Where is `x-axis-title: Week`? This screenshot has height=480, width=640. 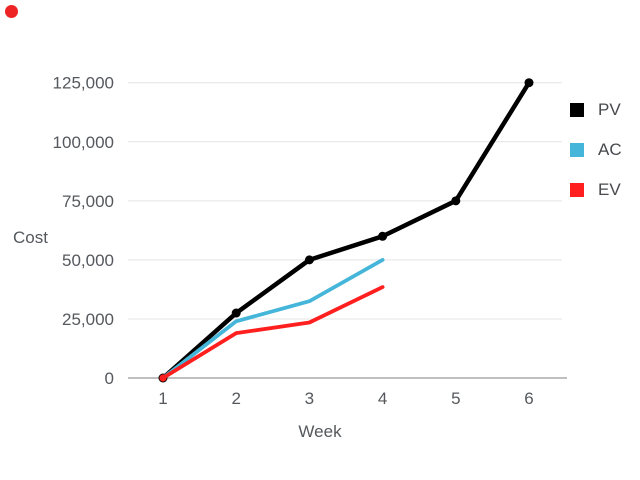
x-axis-title: Week is located at coordinates (320, 431).